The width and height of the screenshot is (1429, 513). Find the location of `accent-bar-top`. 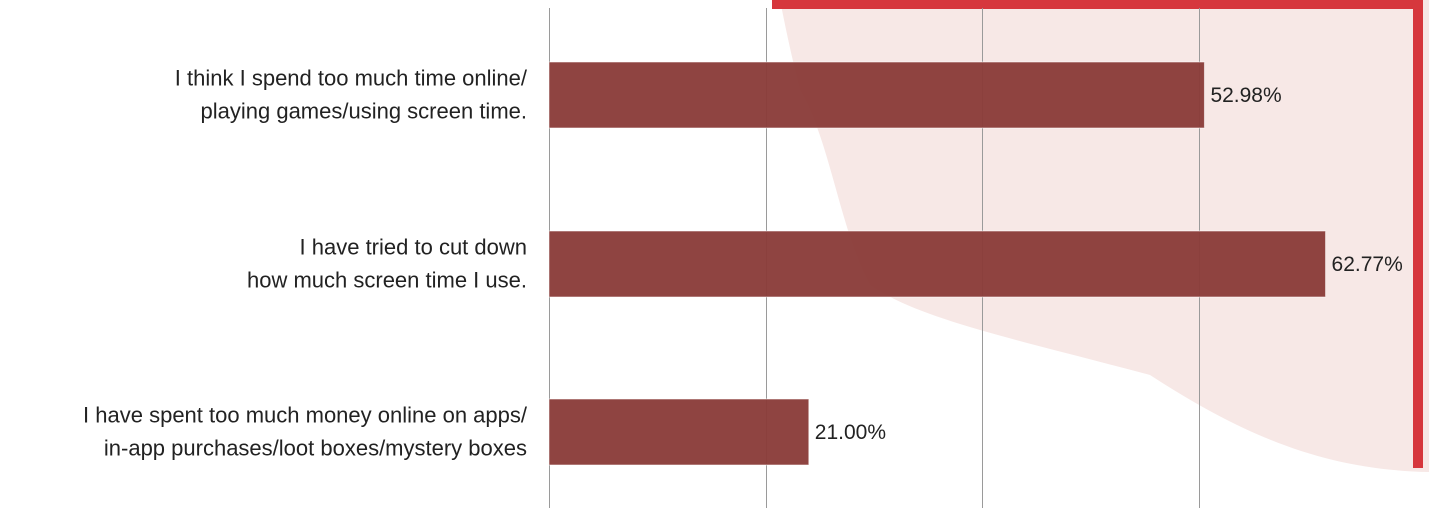

accent-bar-top is located at coordinates (1097, 4).